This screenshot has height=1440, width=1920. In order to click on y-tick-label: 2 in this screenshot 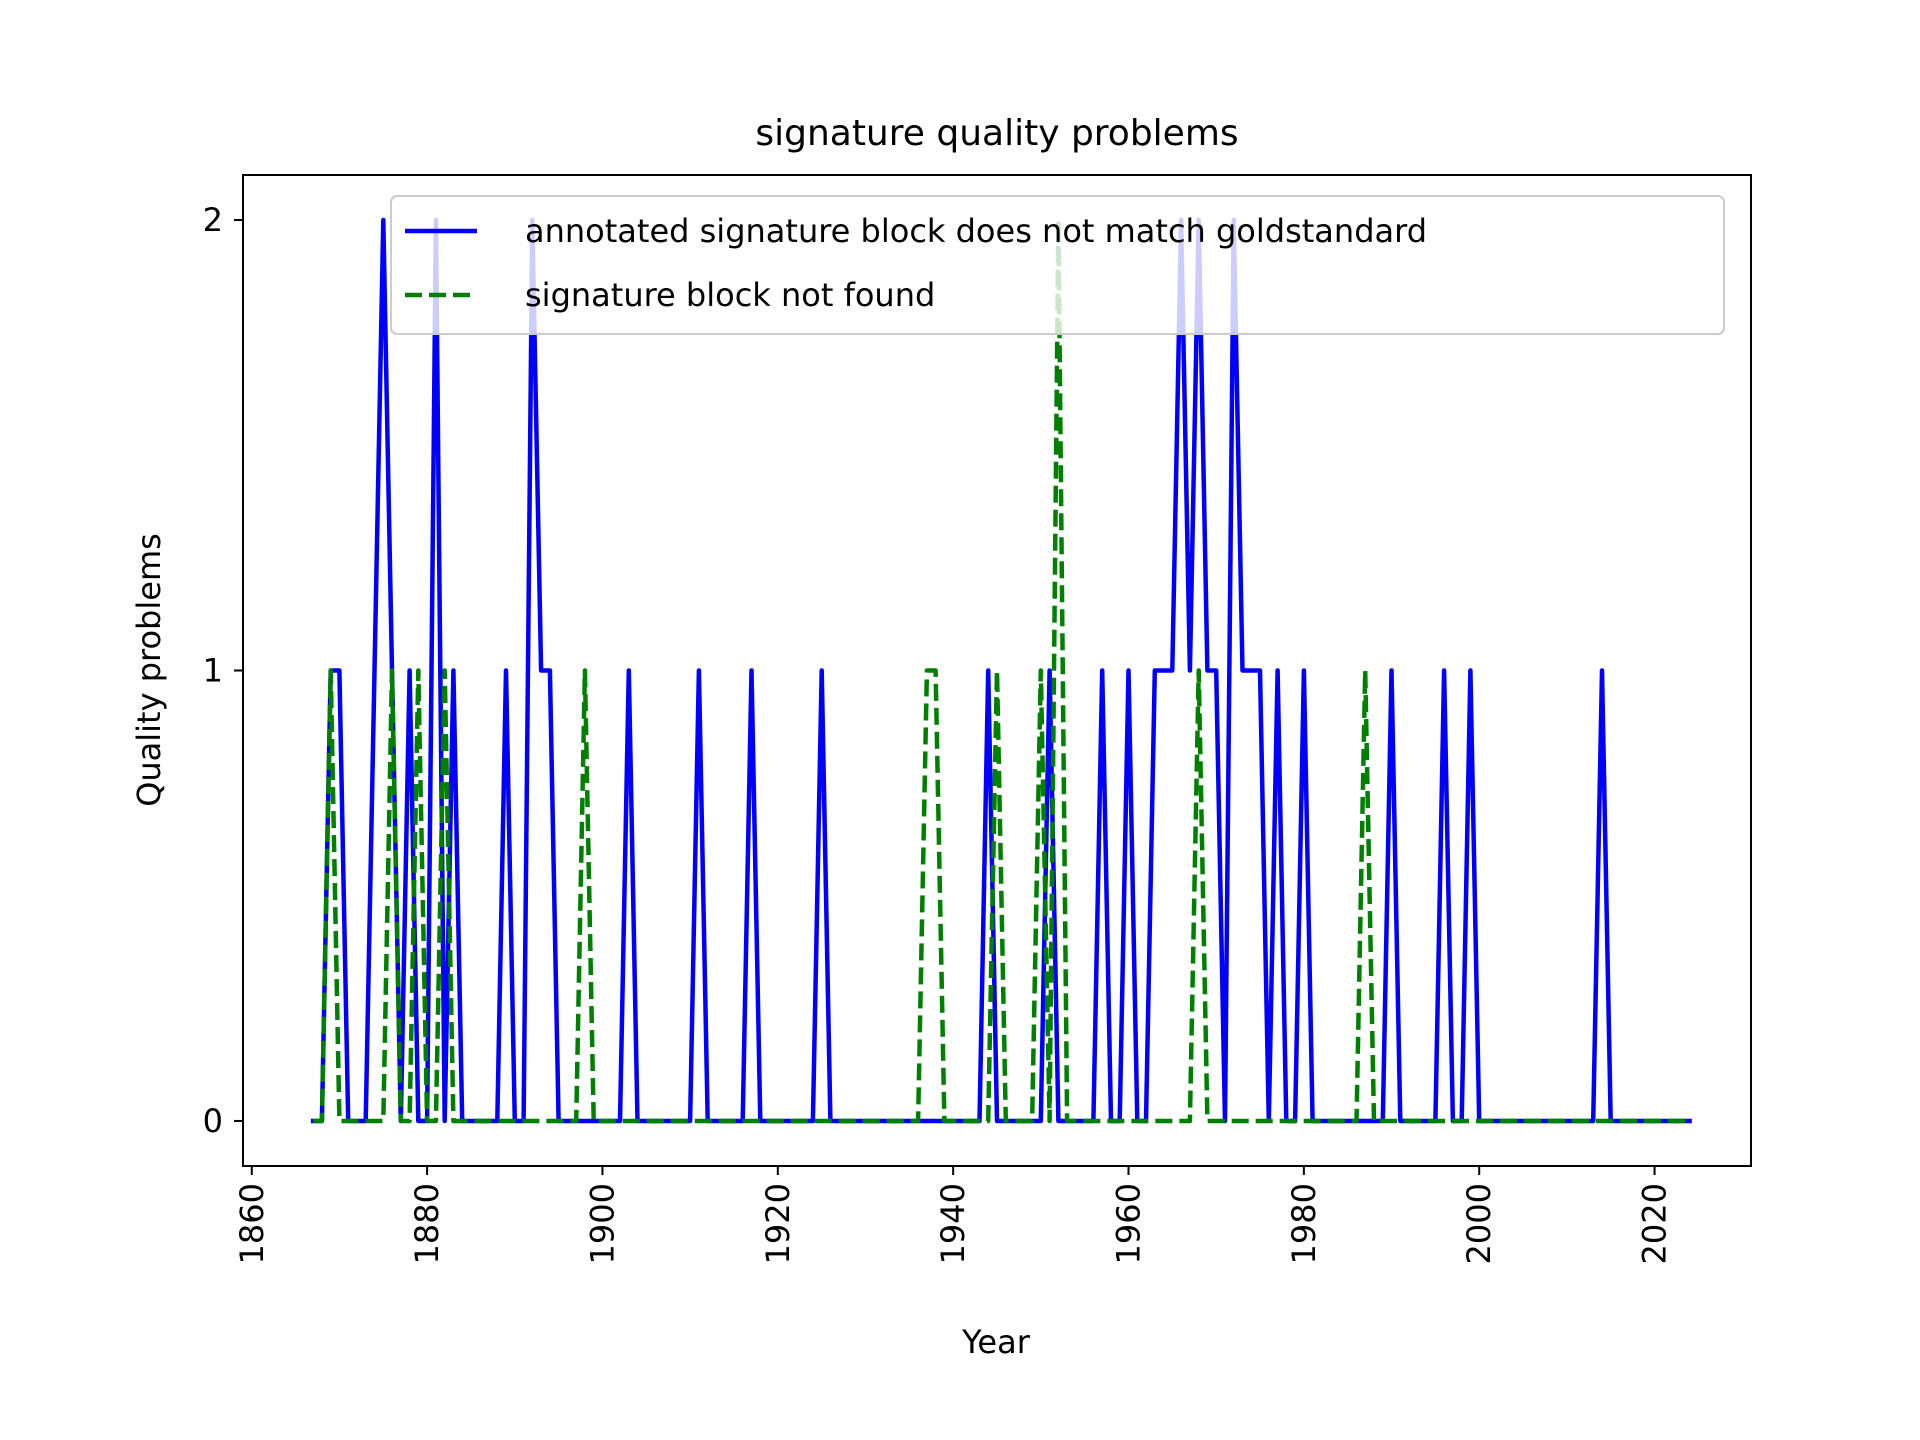, I will do `click(213, 220)`.